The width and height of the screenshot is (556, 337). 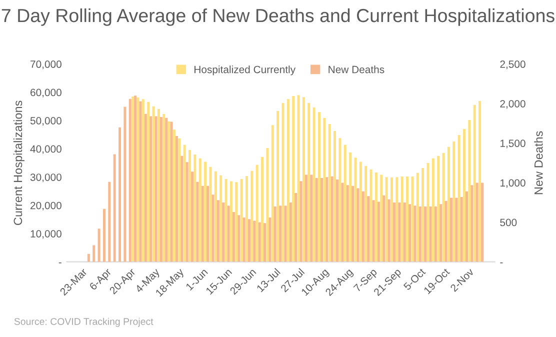 What do you see at coordinates (508, 222) in the screenshot?
I see `y2-tick-label: 500` at bounding box center [508, 222].